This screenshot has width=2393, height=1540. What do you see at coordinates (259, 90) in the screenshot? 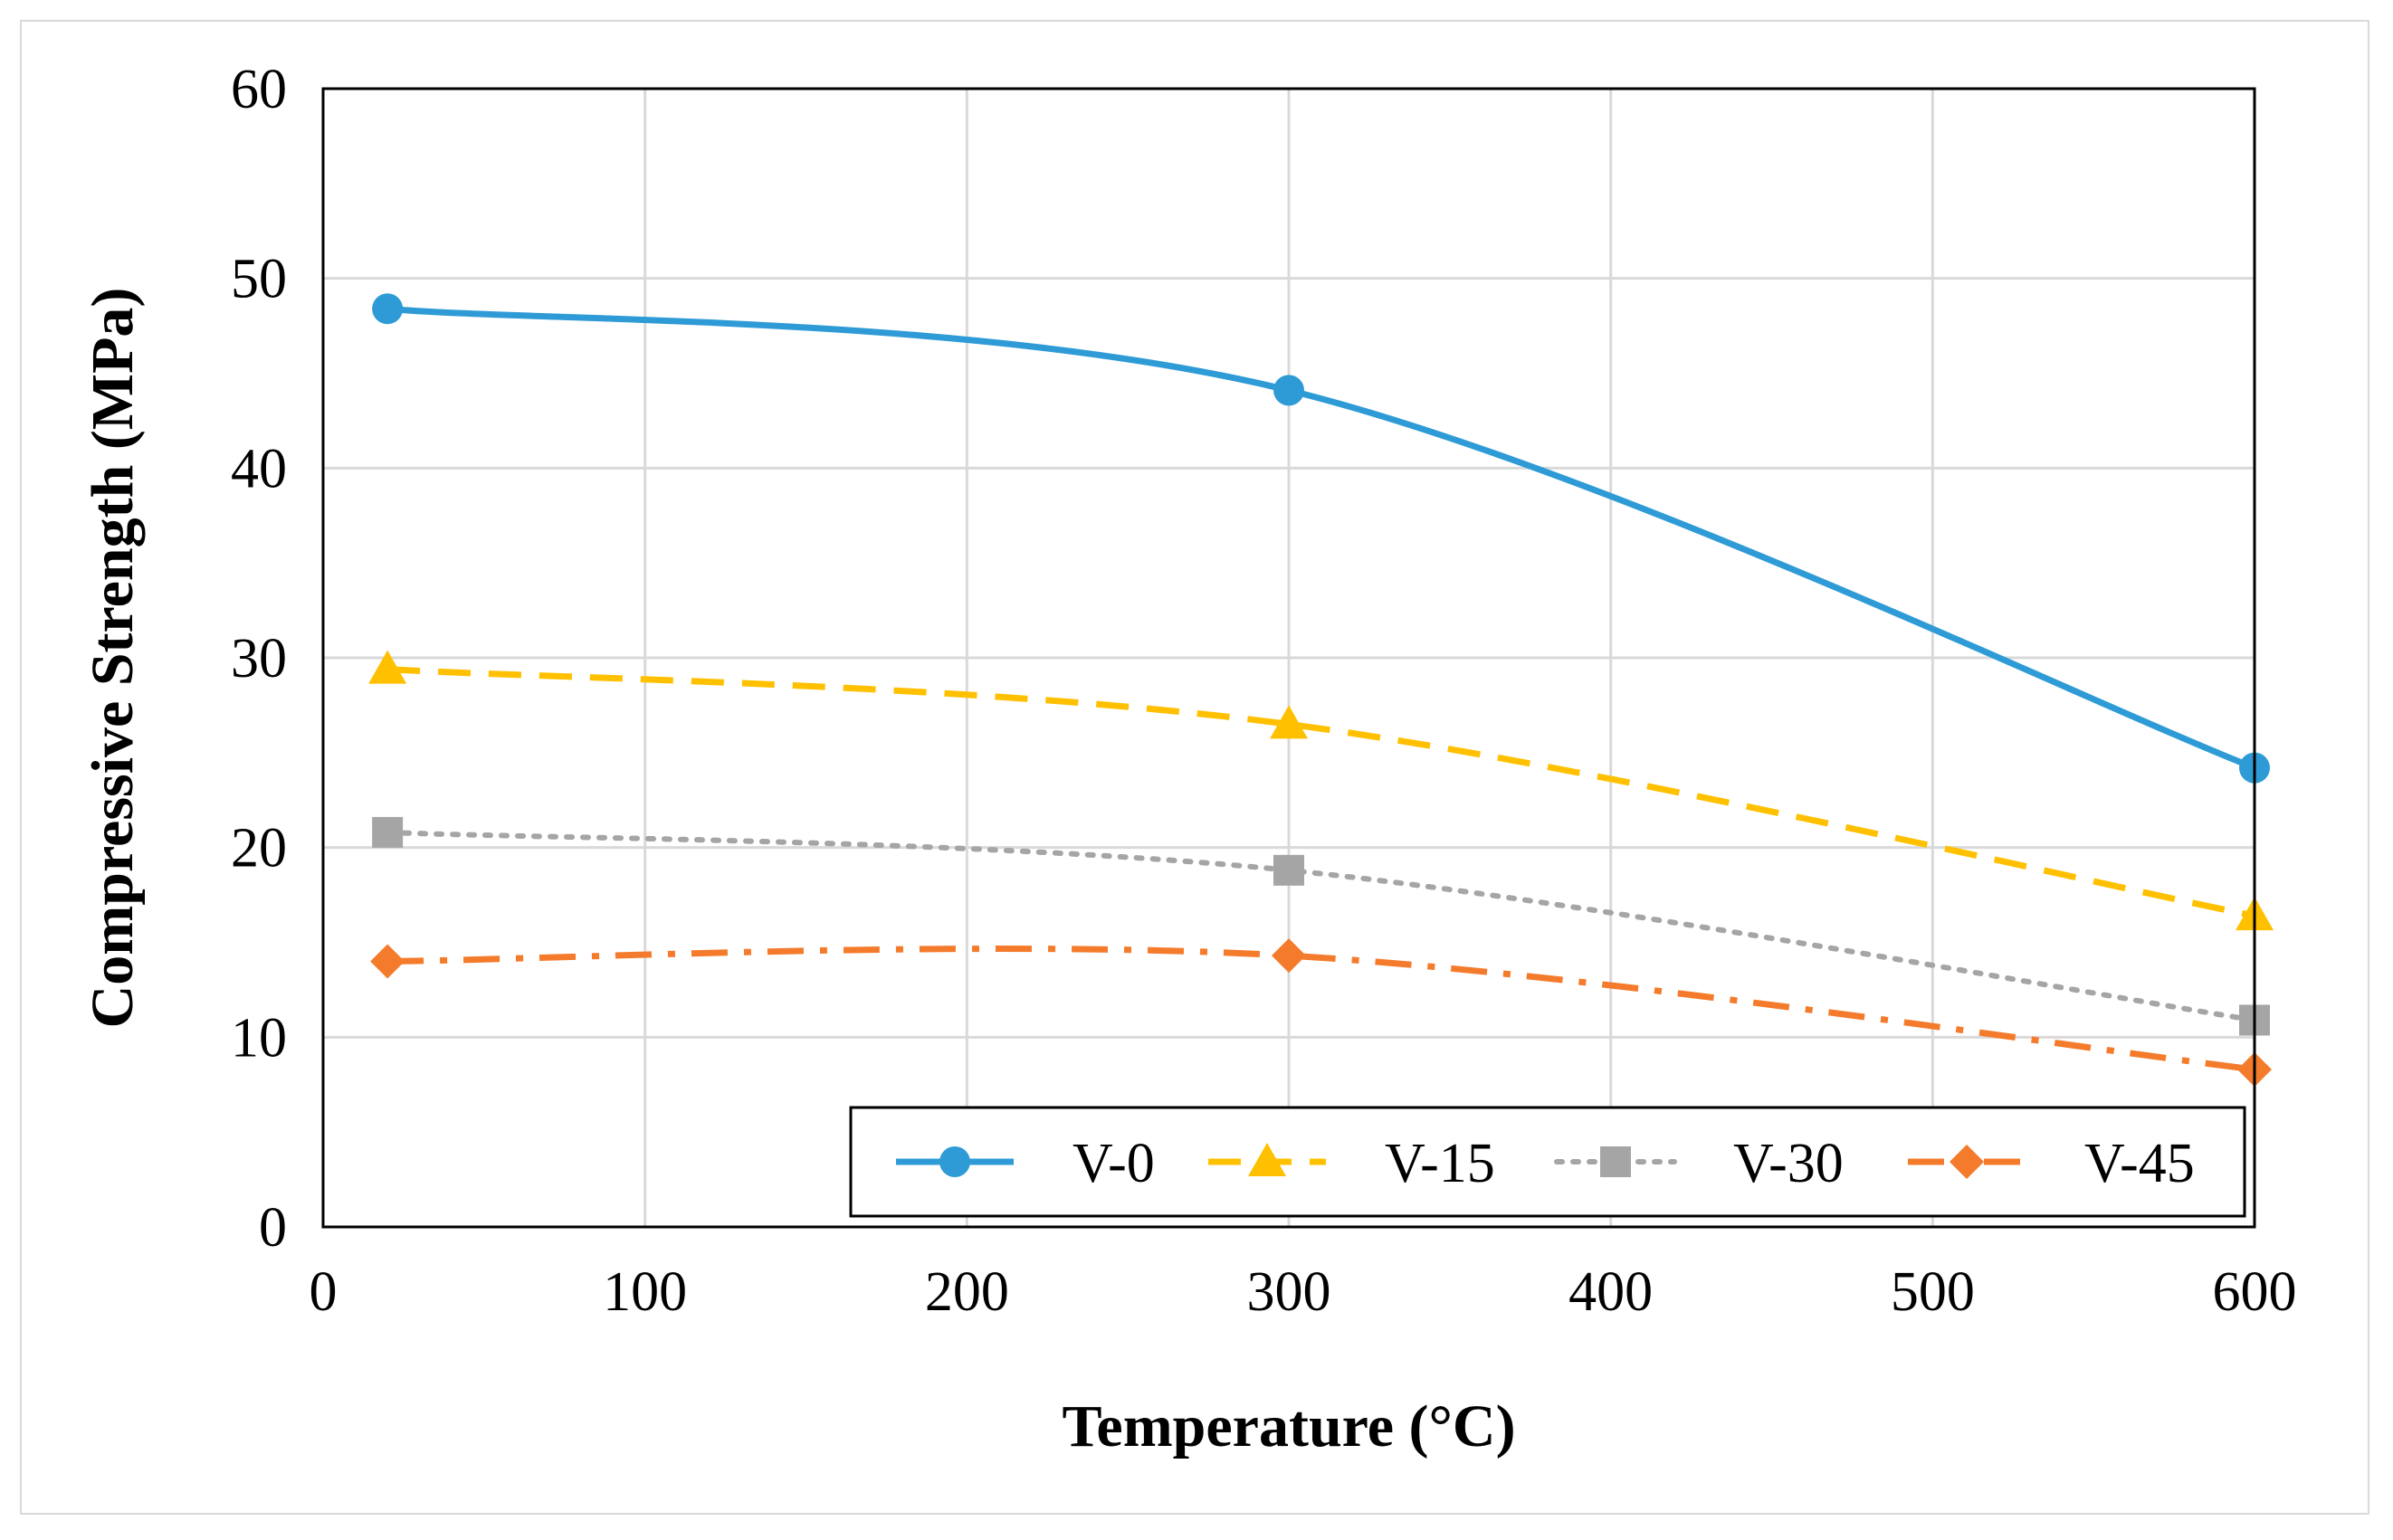
I see `y-tick-label: 60` at bounding box center [259, 90].